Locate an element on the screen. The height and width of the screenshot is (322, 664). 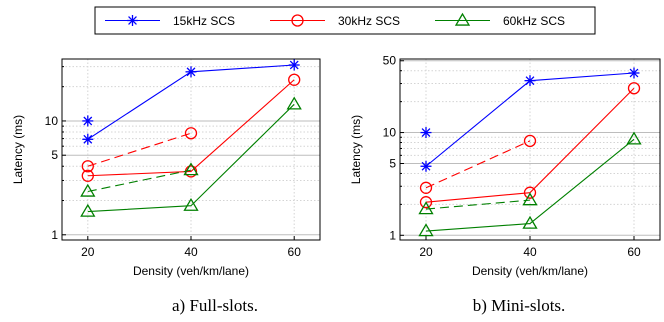
y-axis-label-b: Latency (ms) is located at coordinates (356, 149).